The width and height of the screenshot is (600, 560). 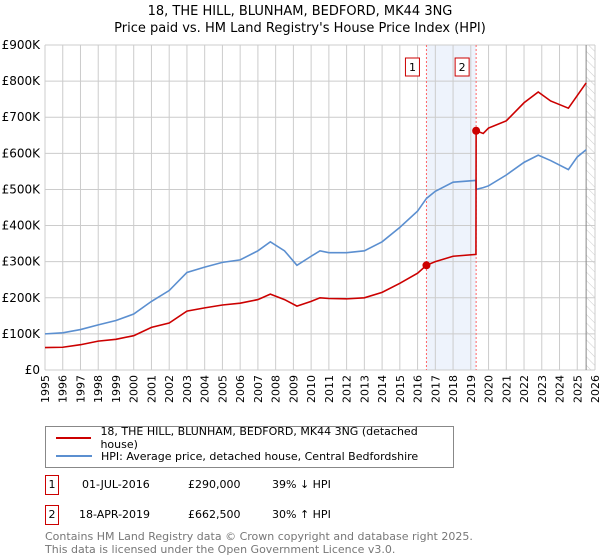 I want to click on x-tick-label: 2021, so click(x=506, y=389).